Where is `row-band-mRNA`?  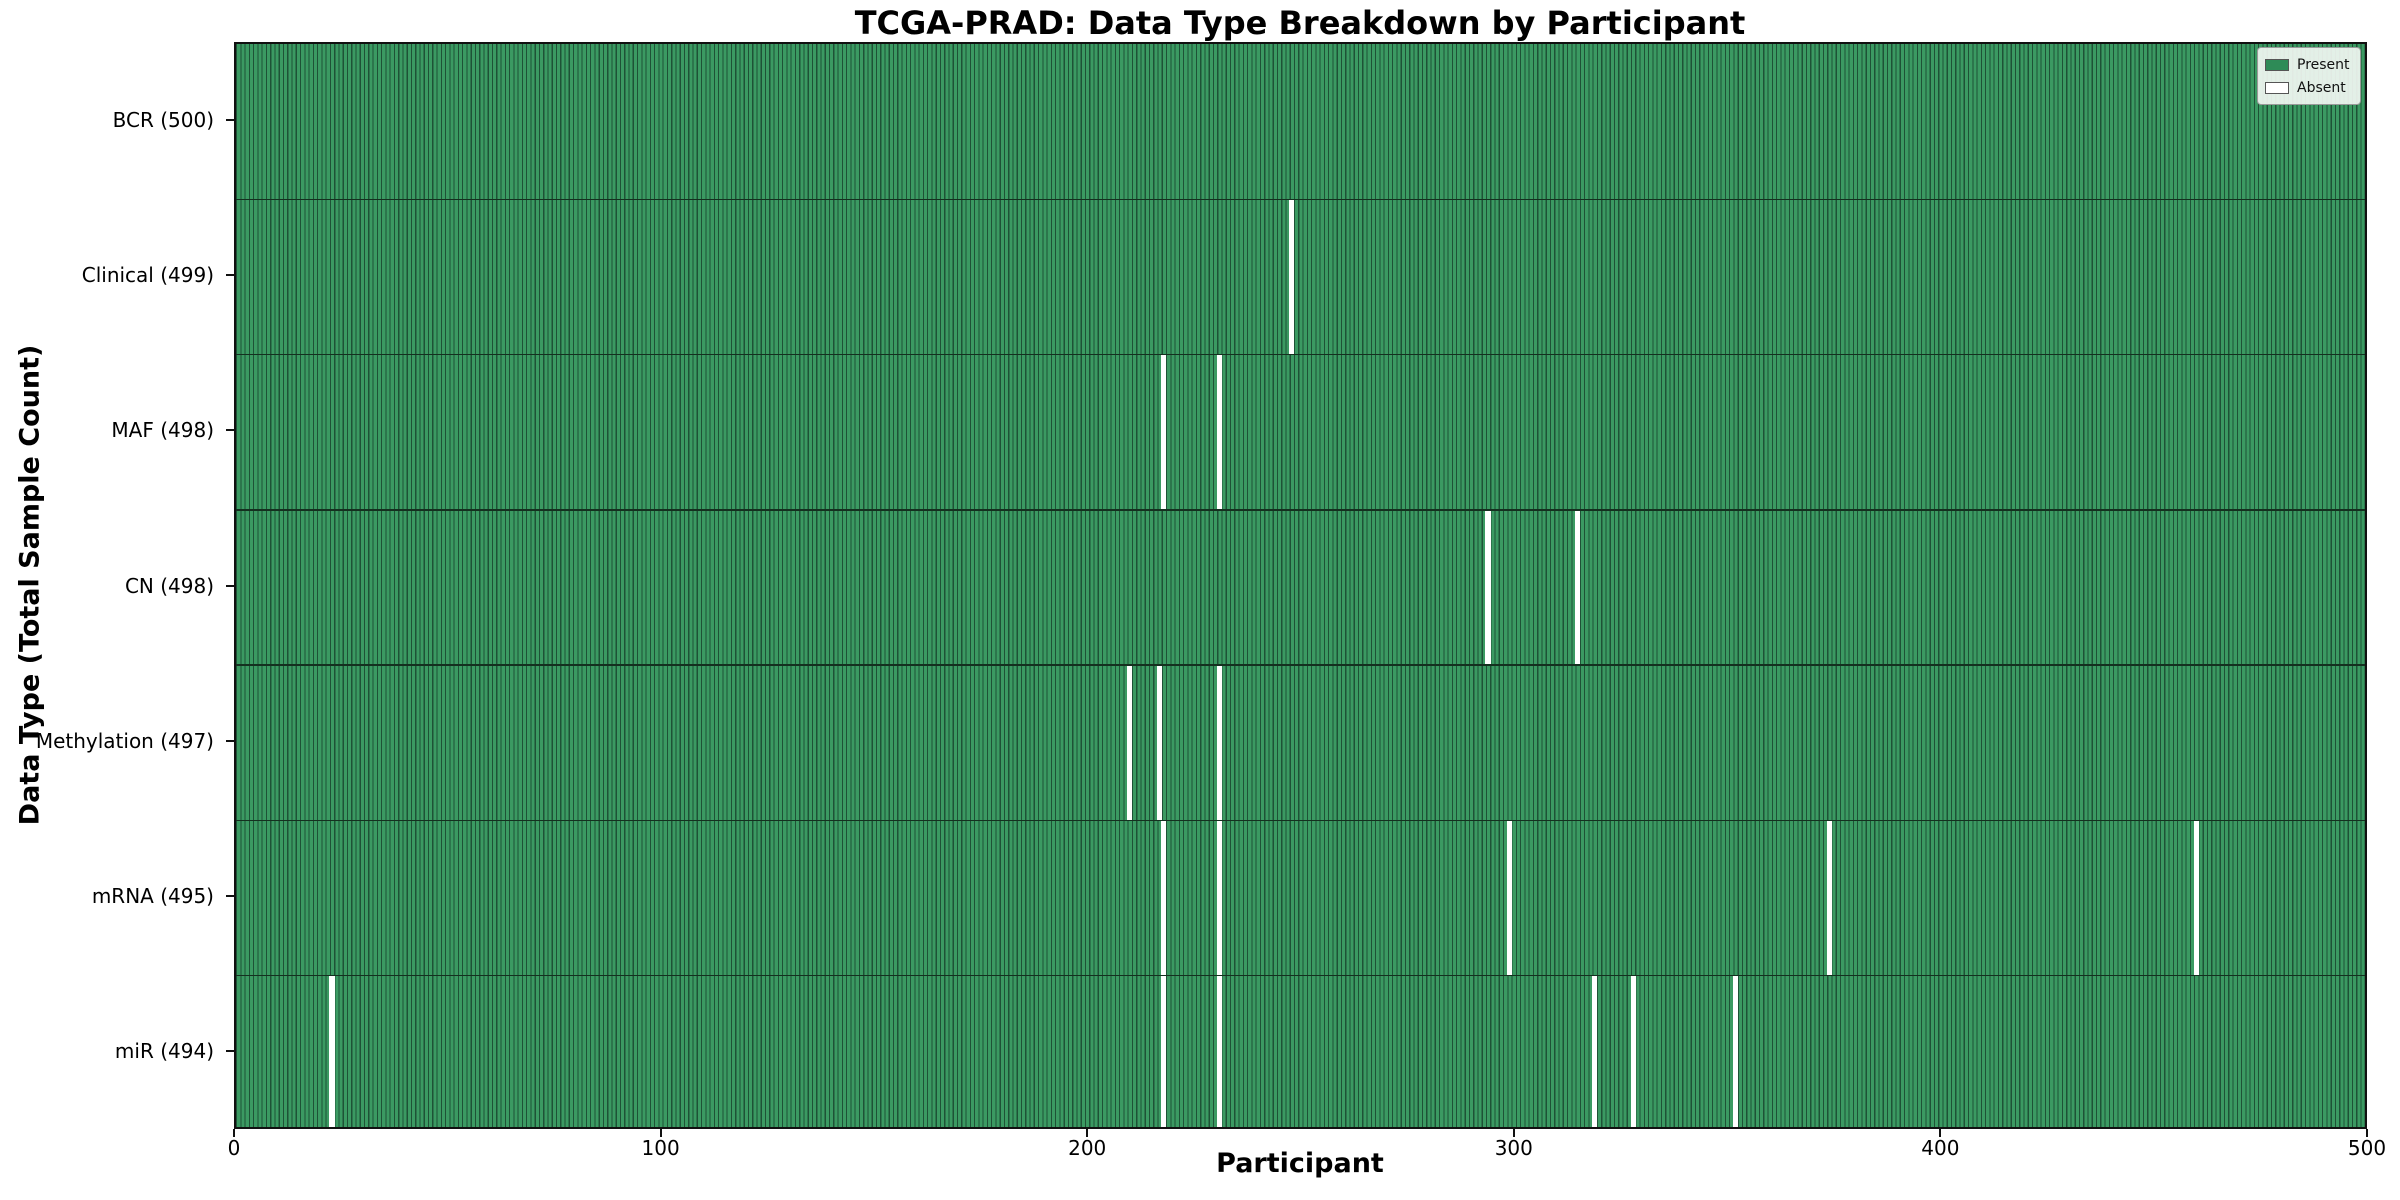 row-band-mRNA is located at coordinates (1300, 898).